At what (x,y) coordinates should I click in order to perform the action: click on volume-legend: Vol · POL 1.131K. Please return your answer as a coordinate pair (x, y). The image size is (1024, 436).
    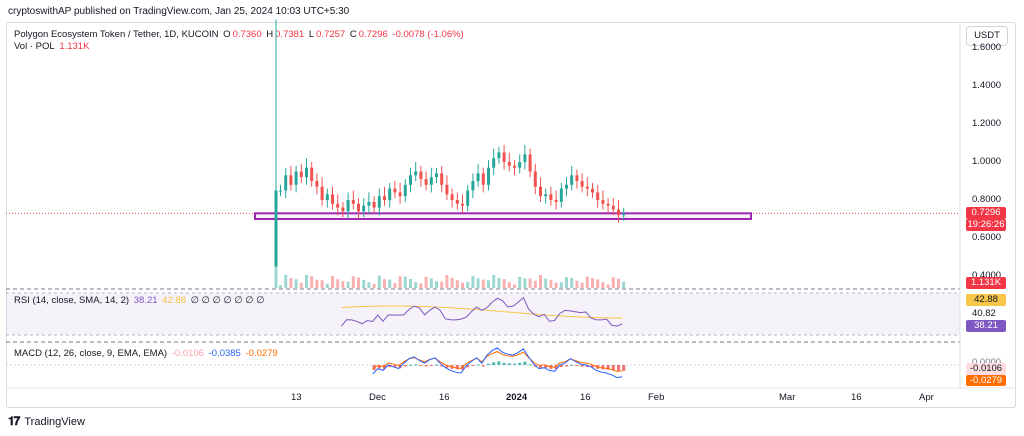
    Looking at the image, I should click on (52, 46).